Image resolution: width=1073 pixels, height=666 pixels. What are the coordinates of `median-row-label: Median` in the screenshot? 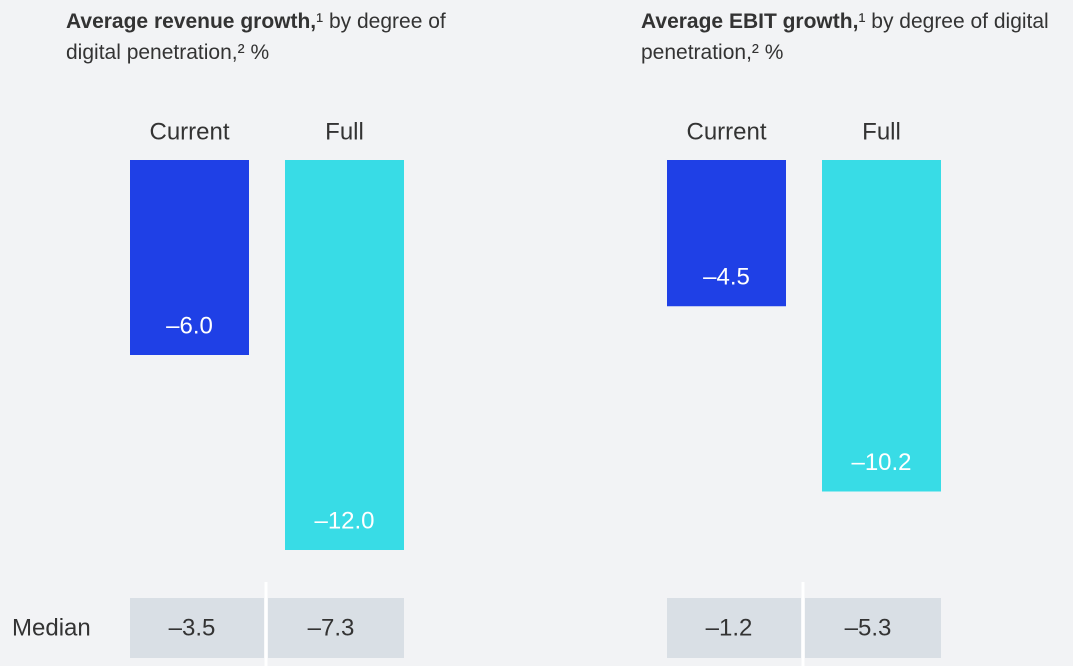 It's located at (51, 627).